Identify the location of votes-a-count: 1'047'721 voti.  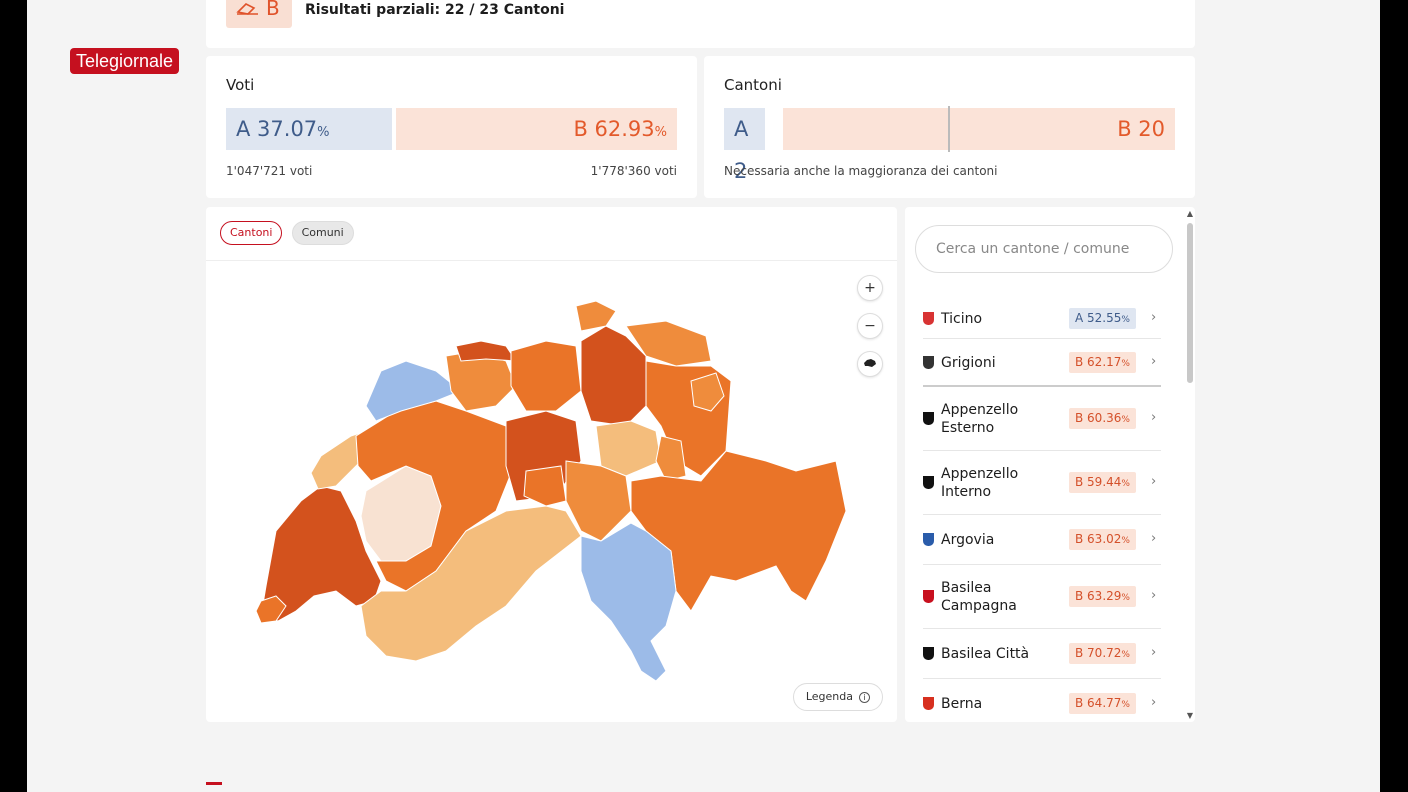
(269, 171).